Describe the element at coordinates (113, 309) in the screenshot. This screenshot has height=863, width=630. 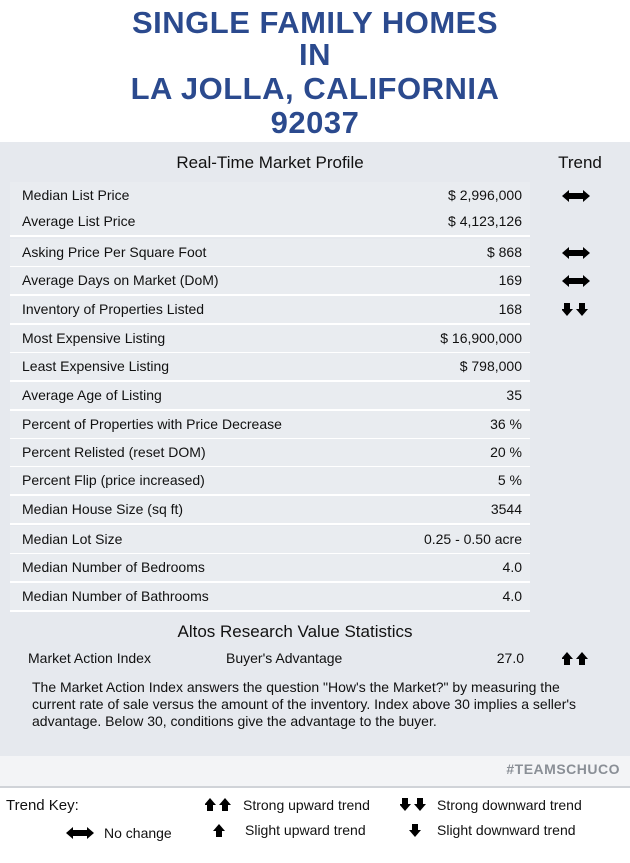
I see `row-label: Inventory of Properties Listed` at that location.